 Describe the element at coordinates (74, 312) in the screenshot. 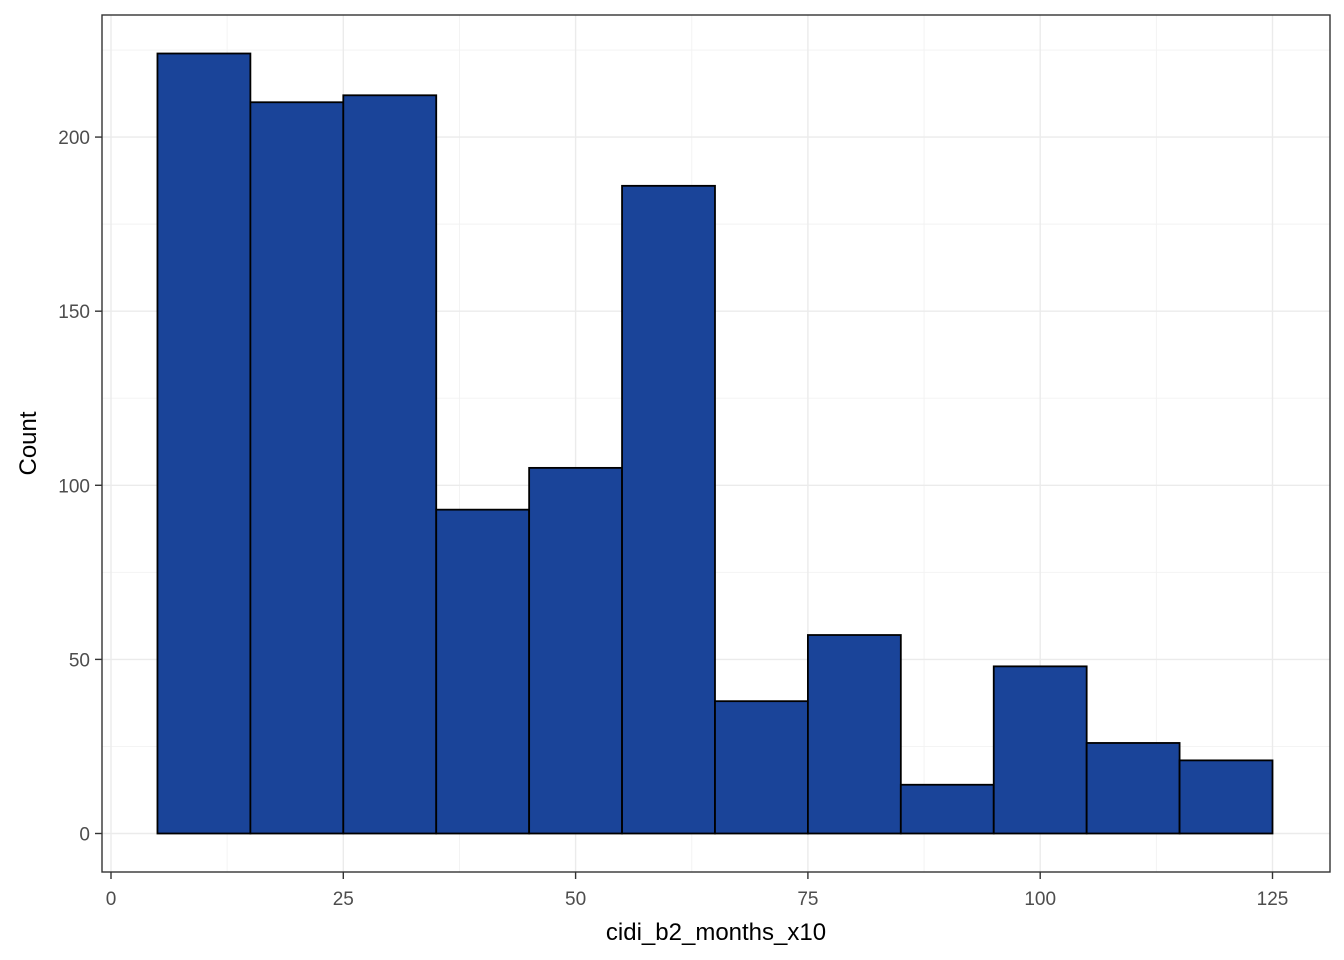

I see `y-tick-label: 150` at that location.